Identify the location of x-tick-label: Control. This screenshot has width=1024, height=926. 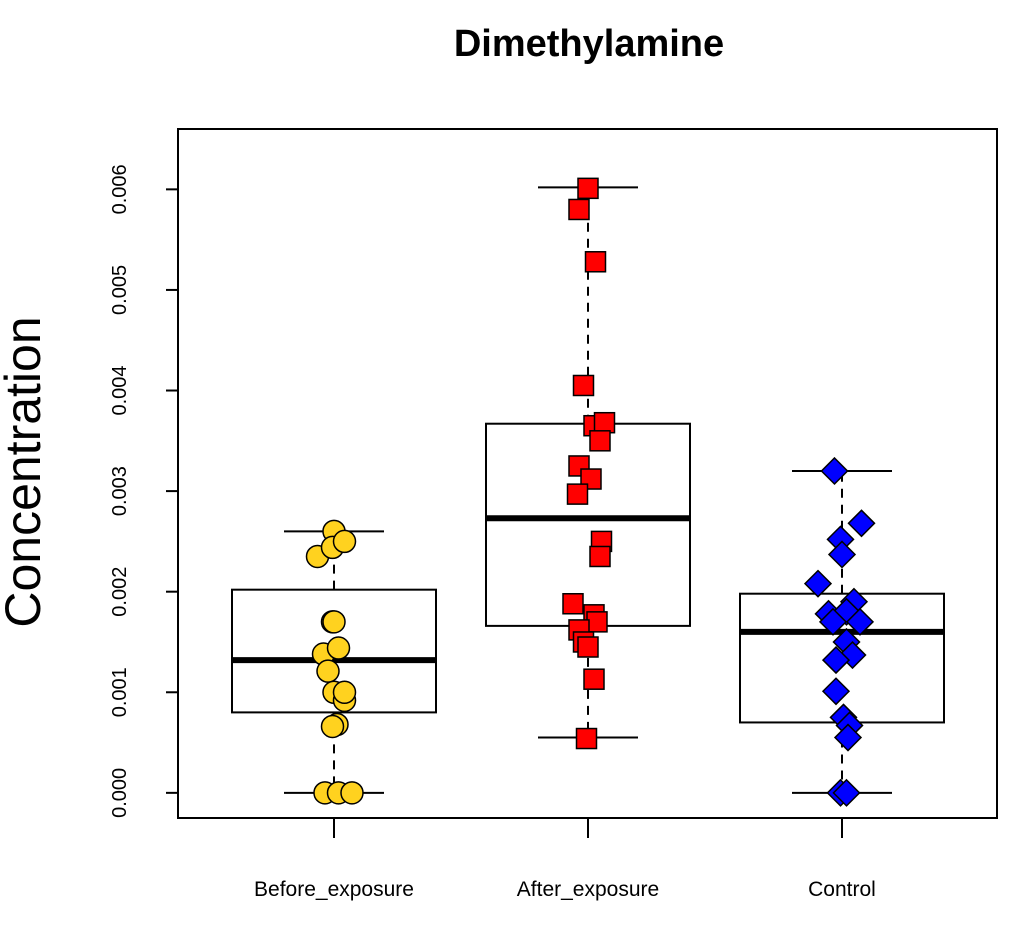
(842, 889).